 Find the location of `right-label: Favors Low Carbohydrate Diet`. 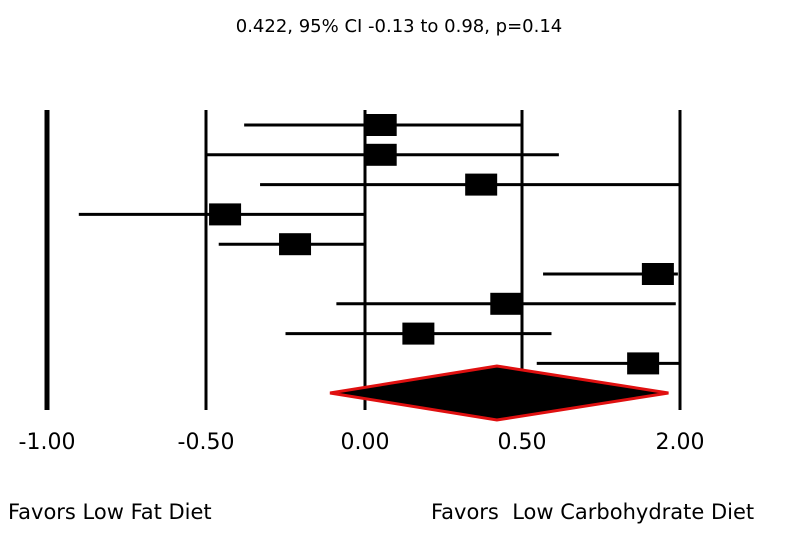

right-label: Favors Low Carbohydrate Diet is located at coordinates (592, 512).